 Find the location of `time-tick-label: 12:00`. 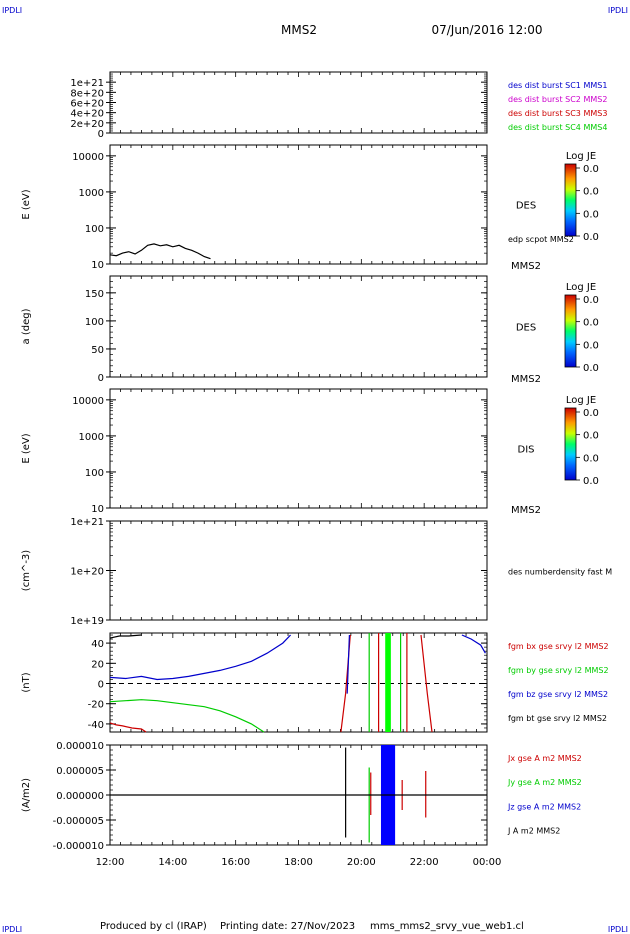

time-tick-label: 12:00 is located at coordinates (110, 862).